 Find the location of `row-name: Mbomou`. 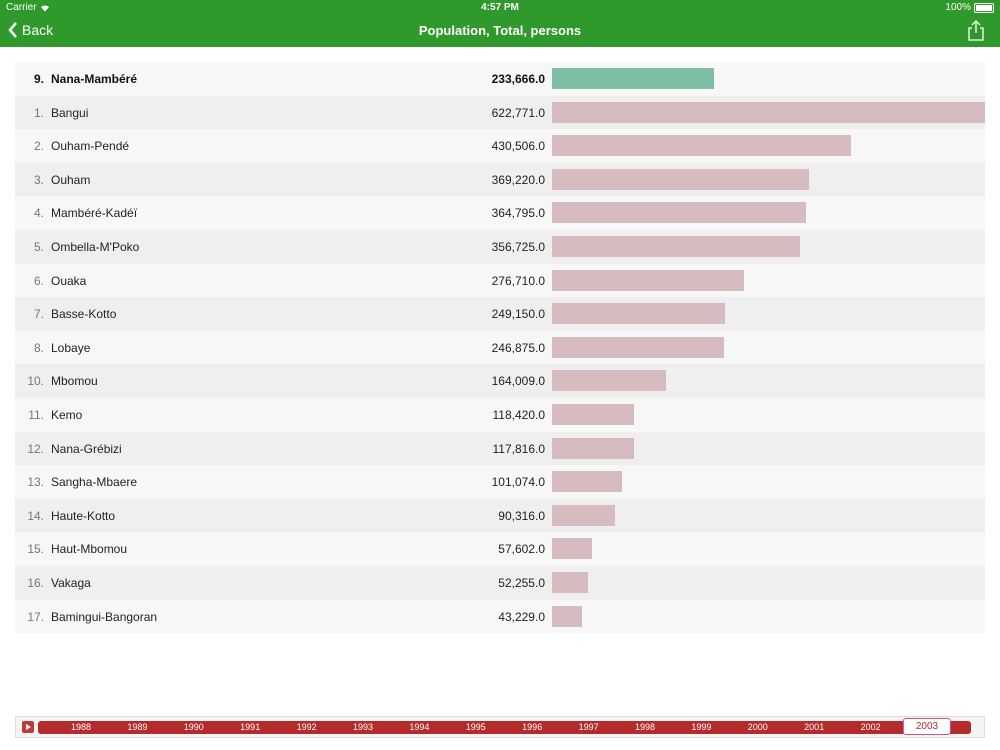

row-name: Mbomou is located at coordinates (74, 381).